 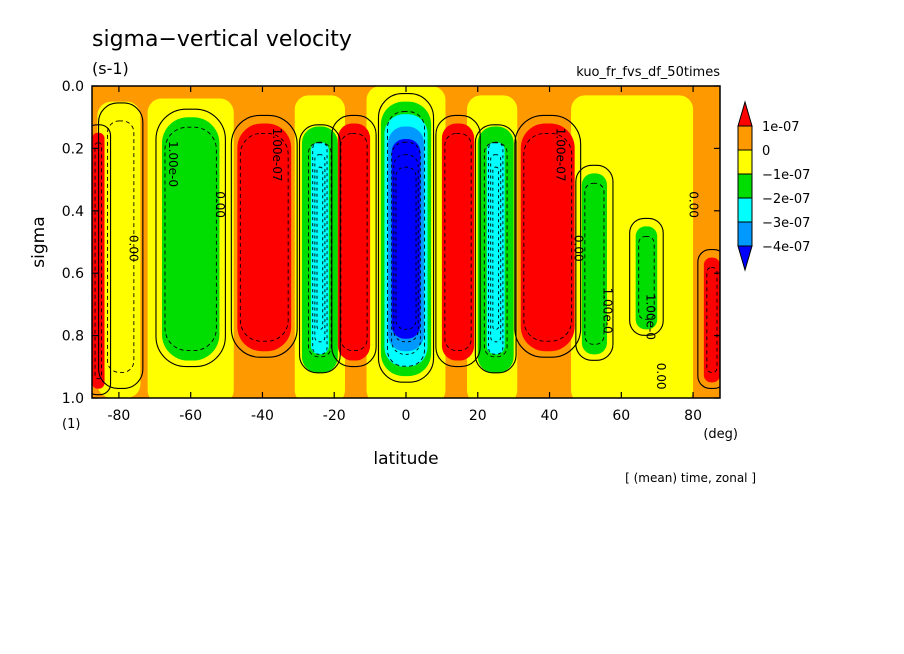 I want to click on chart-title: sigma−vertical velocity, so click(x=222, y=39).